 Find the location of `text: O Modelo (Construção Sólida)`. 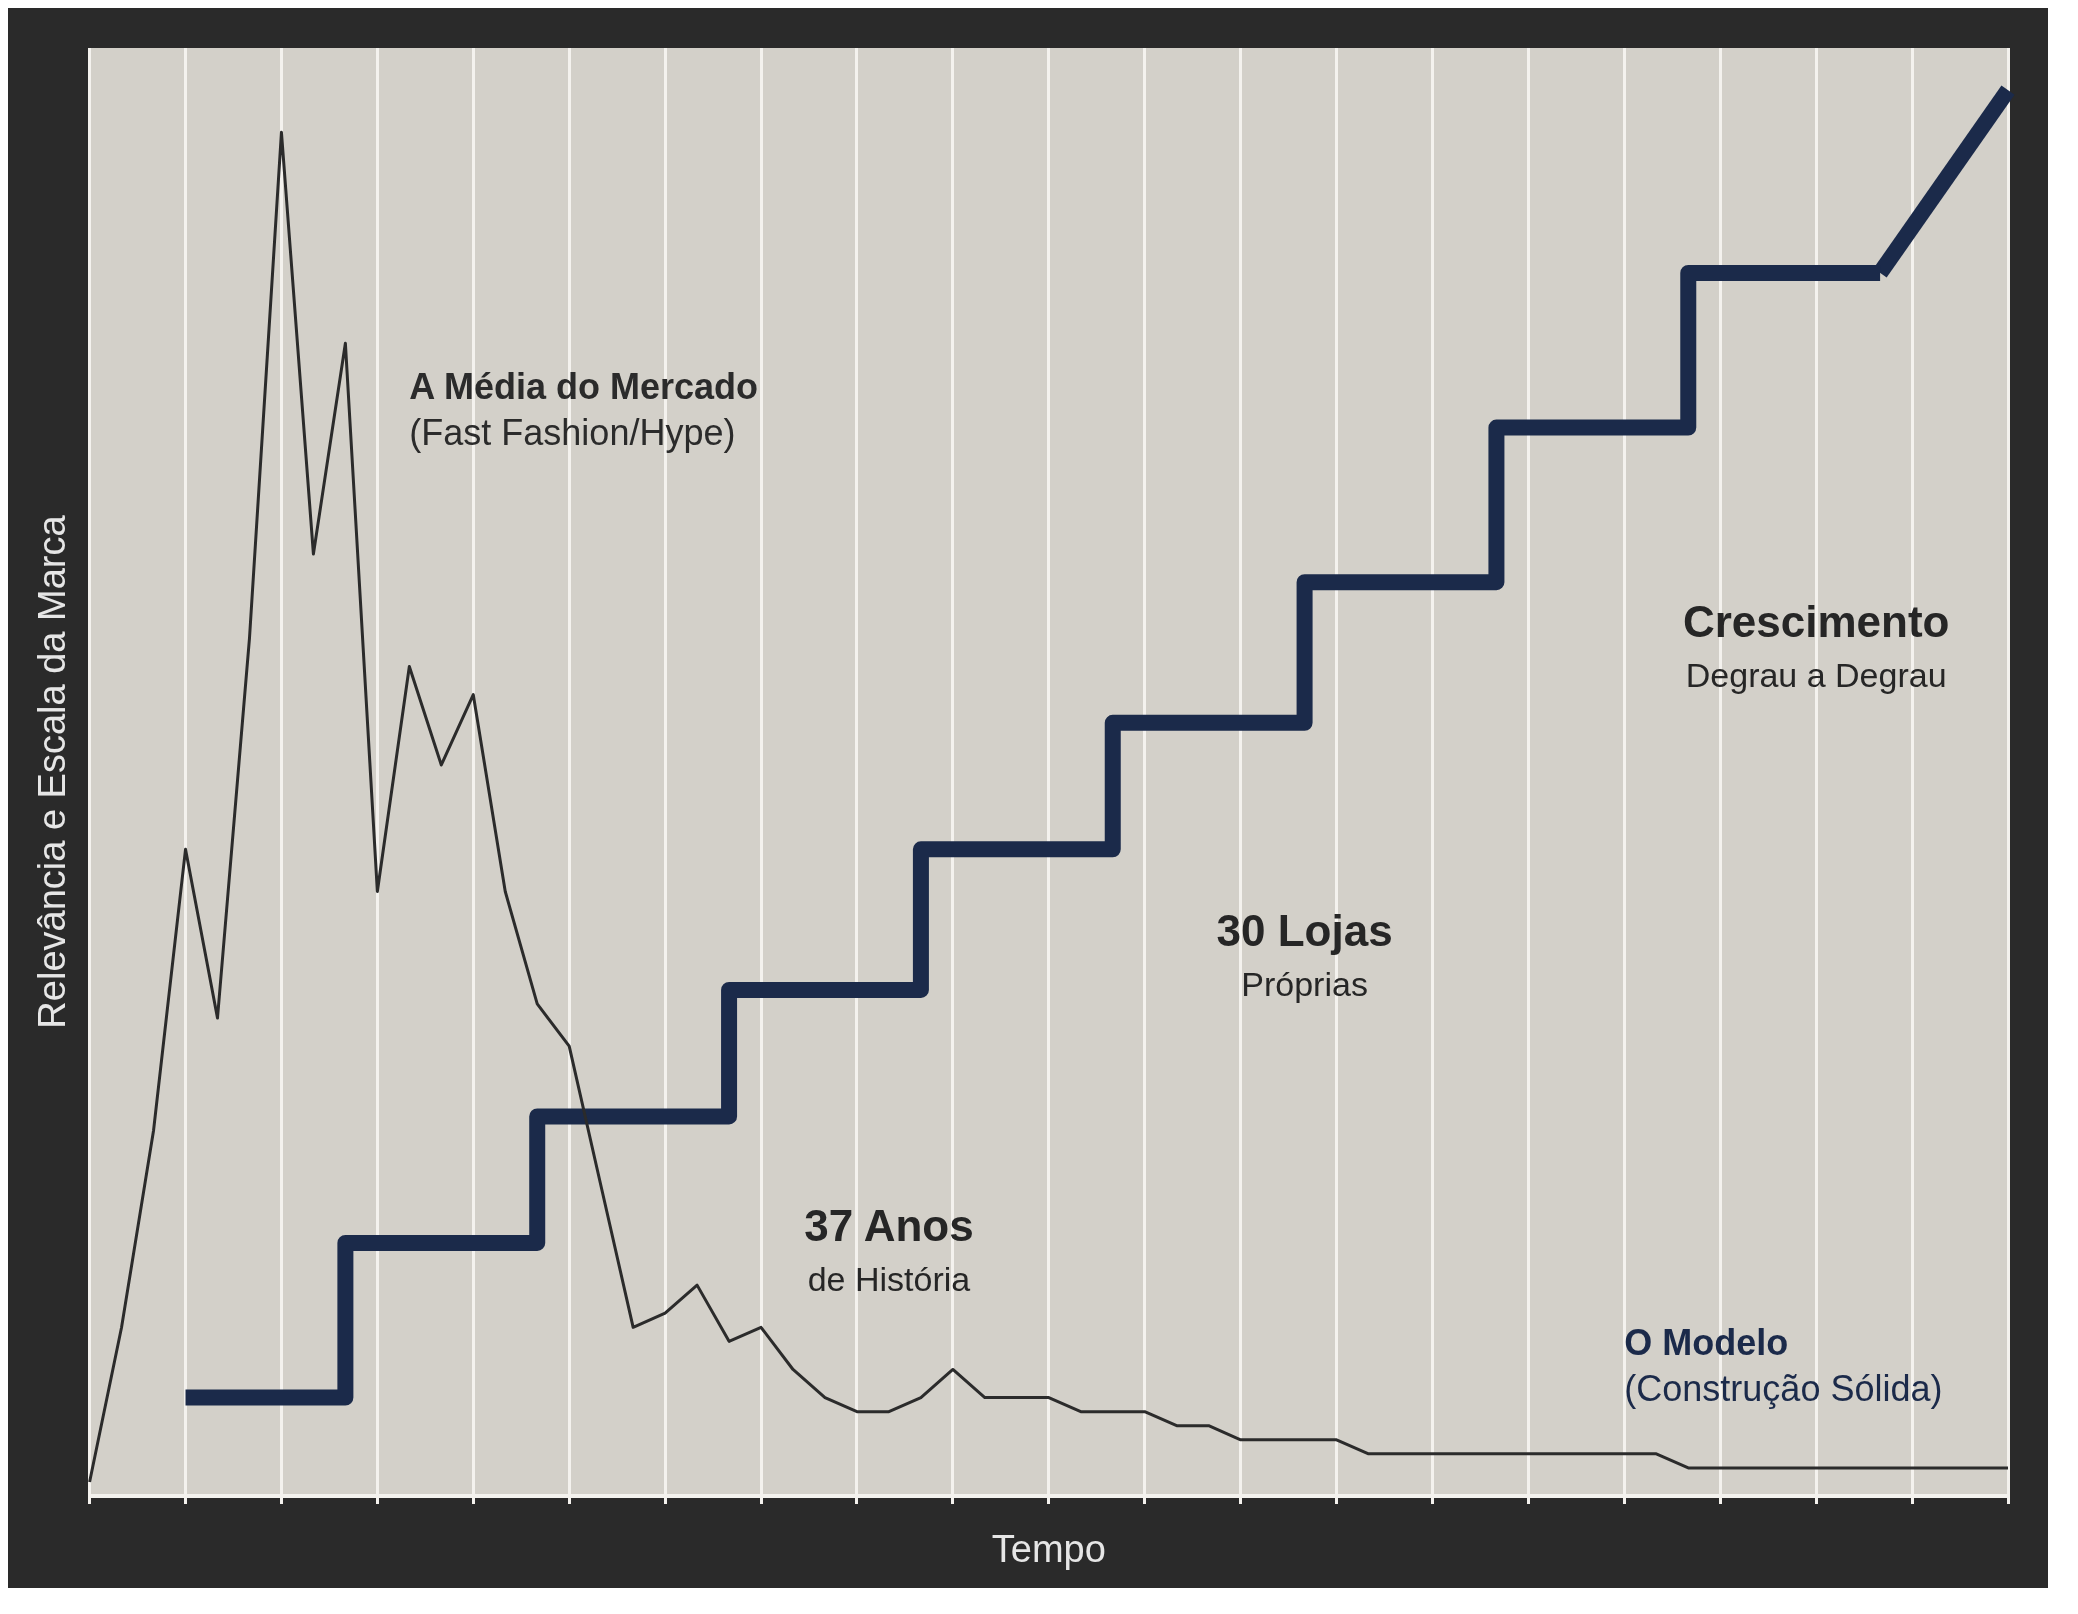

text: O Modelo (Construção Sólida) is located at coordinates (1783, 1366).